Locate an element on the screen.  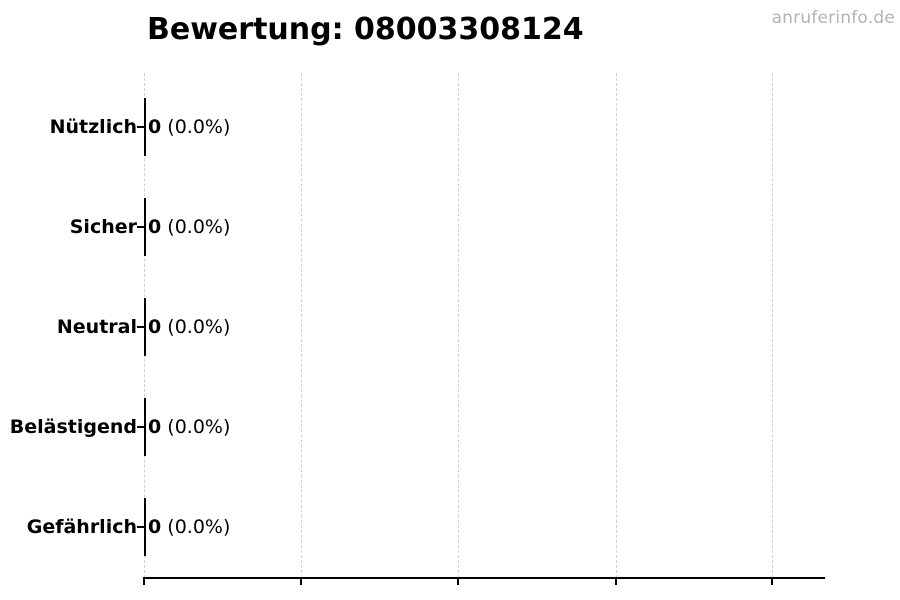
category-label-sicher: Sicher is located at coordinates (103, 227).